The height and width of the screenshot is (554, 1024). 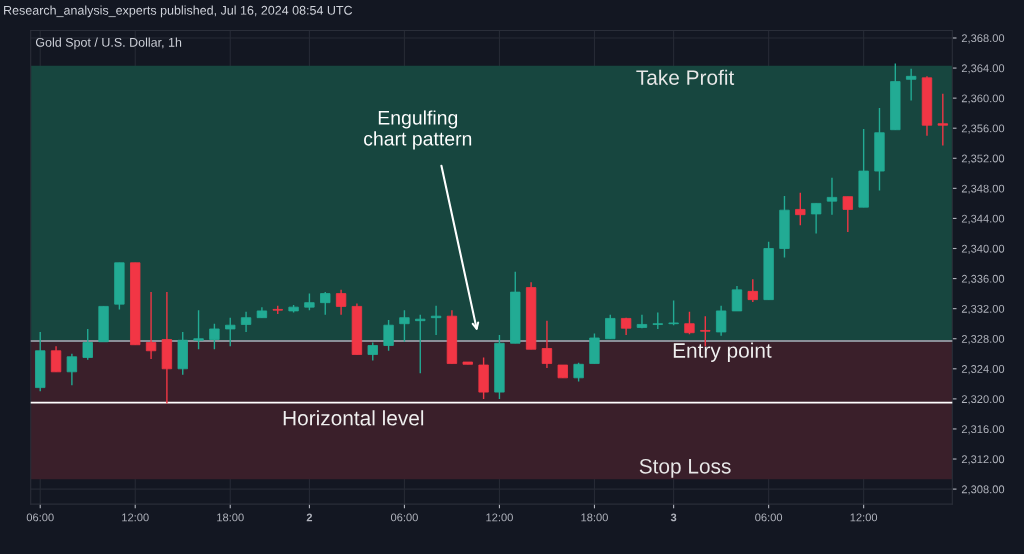 I want to click on y-tick-label: 2,320.00, so click(x=983, y=400).